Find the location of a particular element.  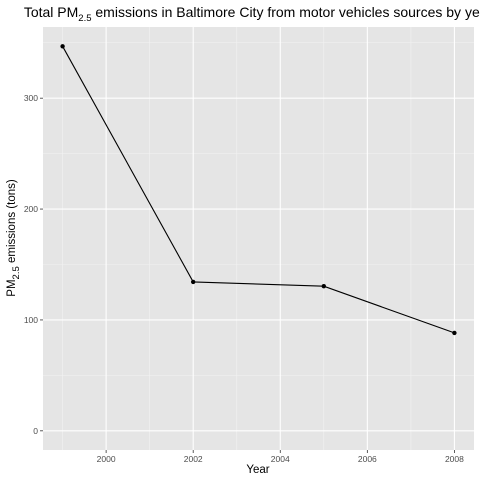

y-axis-title: PM2.5 emissions (tons) is located at coordinates (14, 238).